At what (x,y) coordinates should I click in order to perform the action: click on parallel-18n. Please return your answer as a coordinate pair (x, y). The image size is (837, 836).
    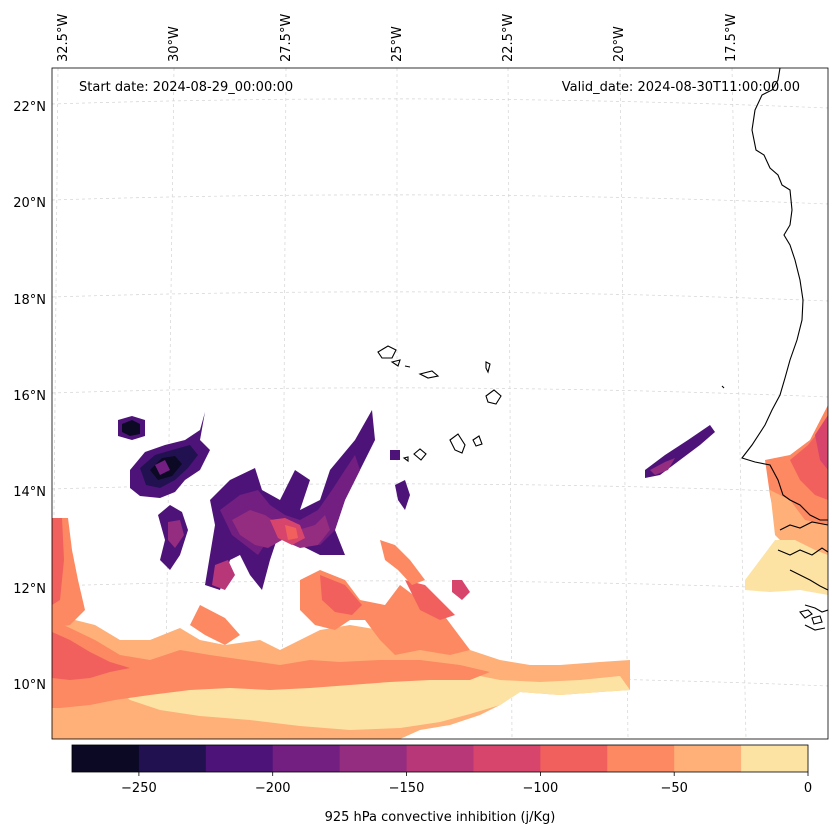
    Looking at the image, I should click on (440, 296).